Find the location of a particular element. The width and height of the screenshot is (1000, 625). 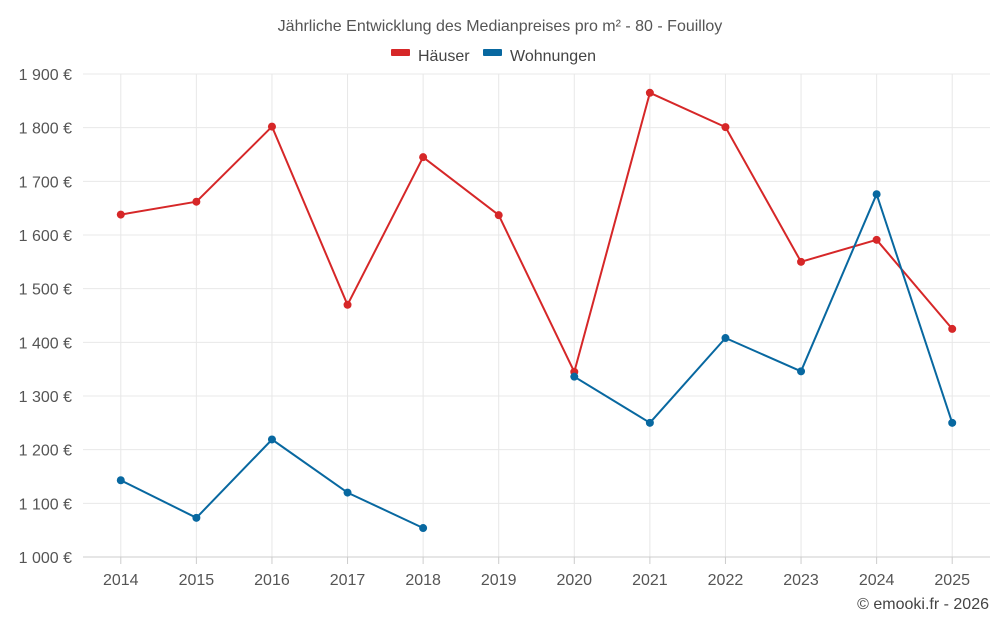

data-point-haeuser-2024 is located at coordinates (876, 239).